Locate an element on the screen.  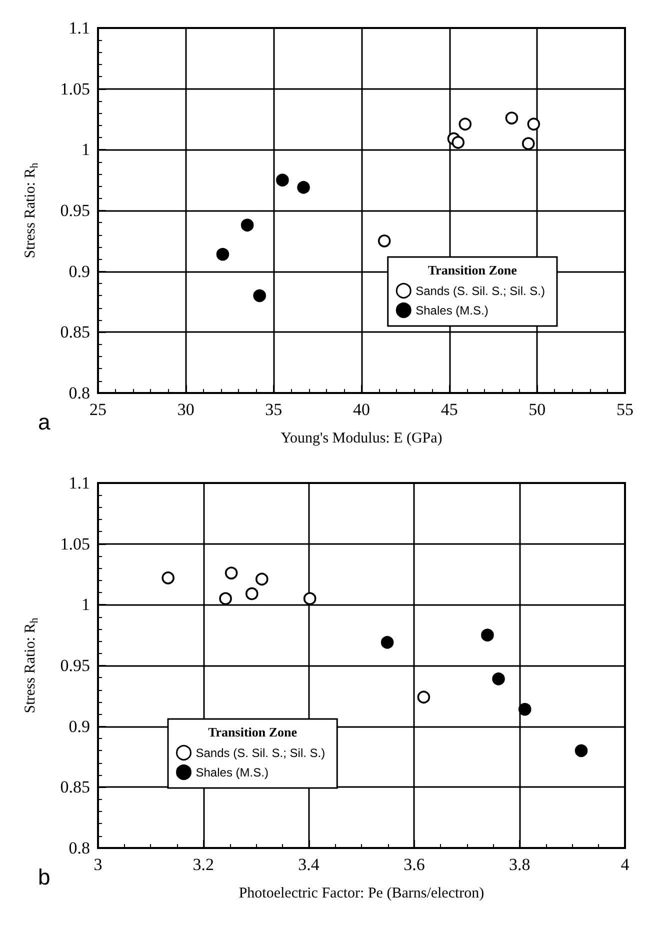
x-tick-label: 30 is located at coordinates (185, 409).